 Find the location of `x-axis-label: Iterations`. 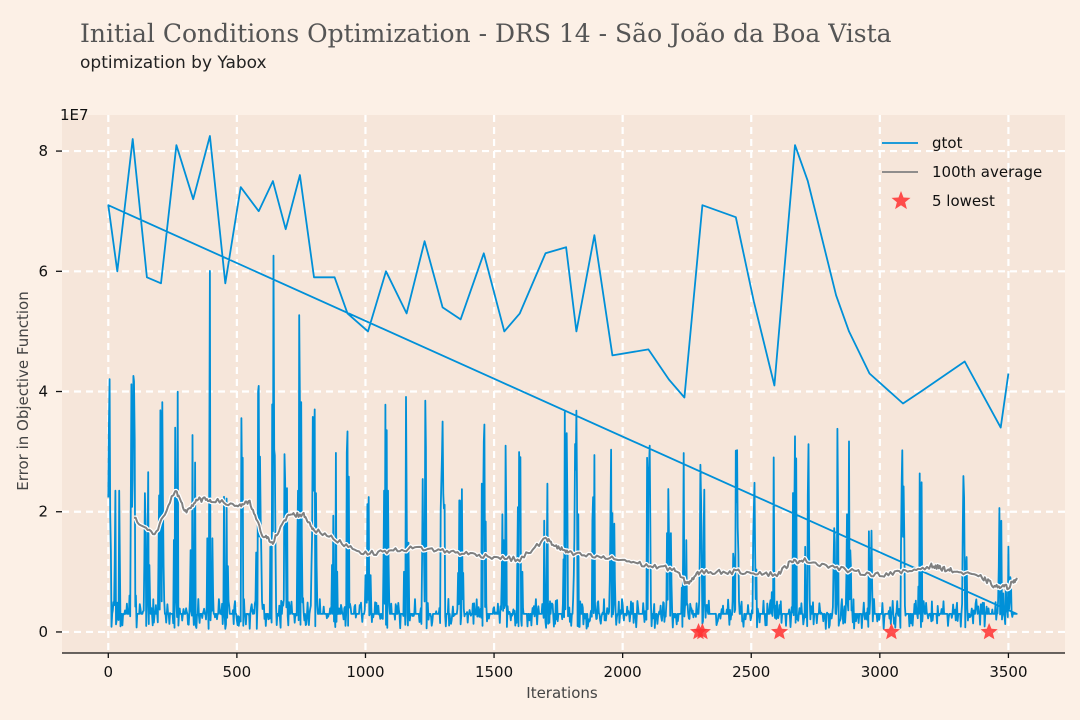

x-axis-label: Iterations is located at coordinates (562, 693).